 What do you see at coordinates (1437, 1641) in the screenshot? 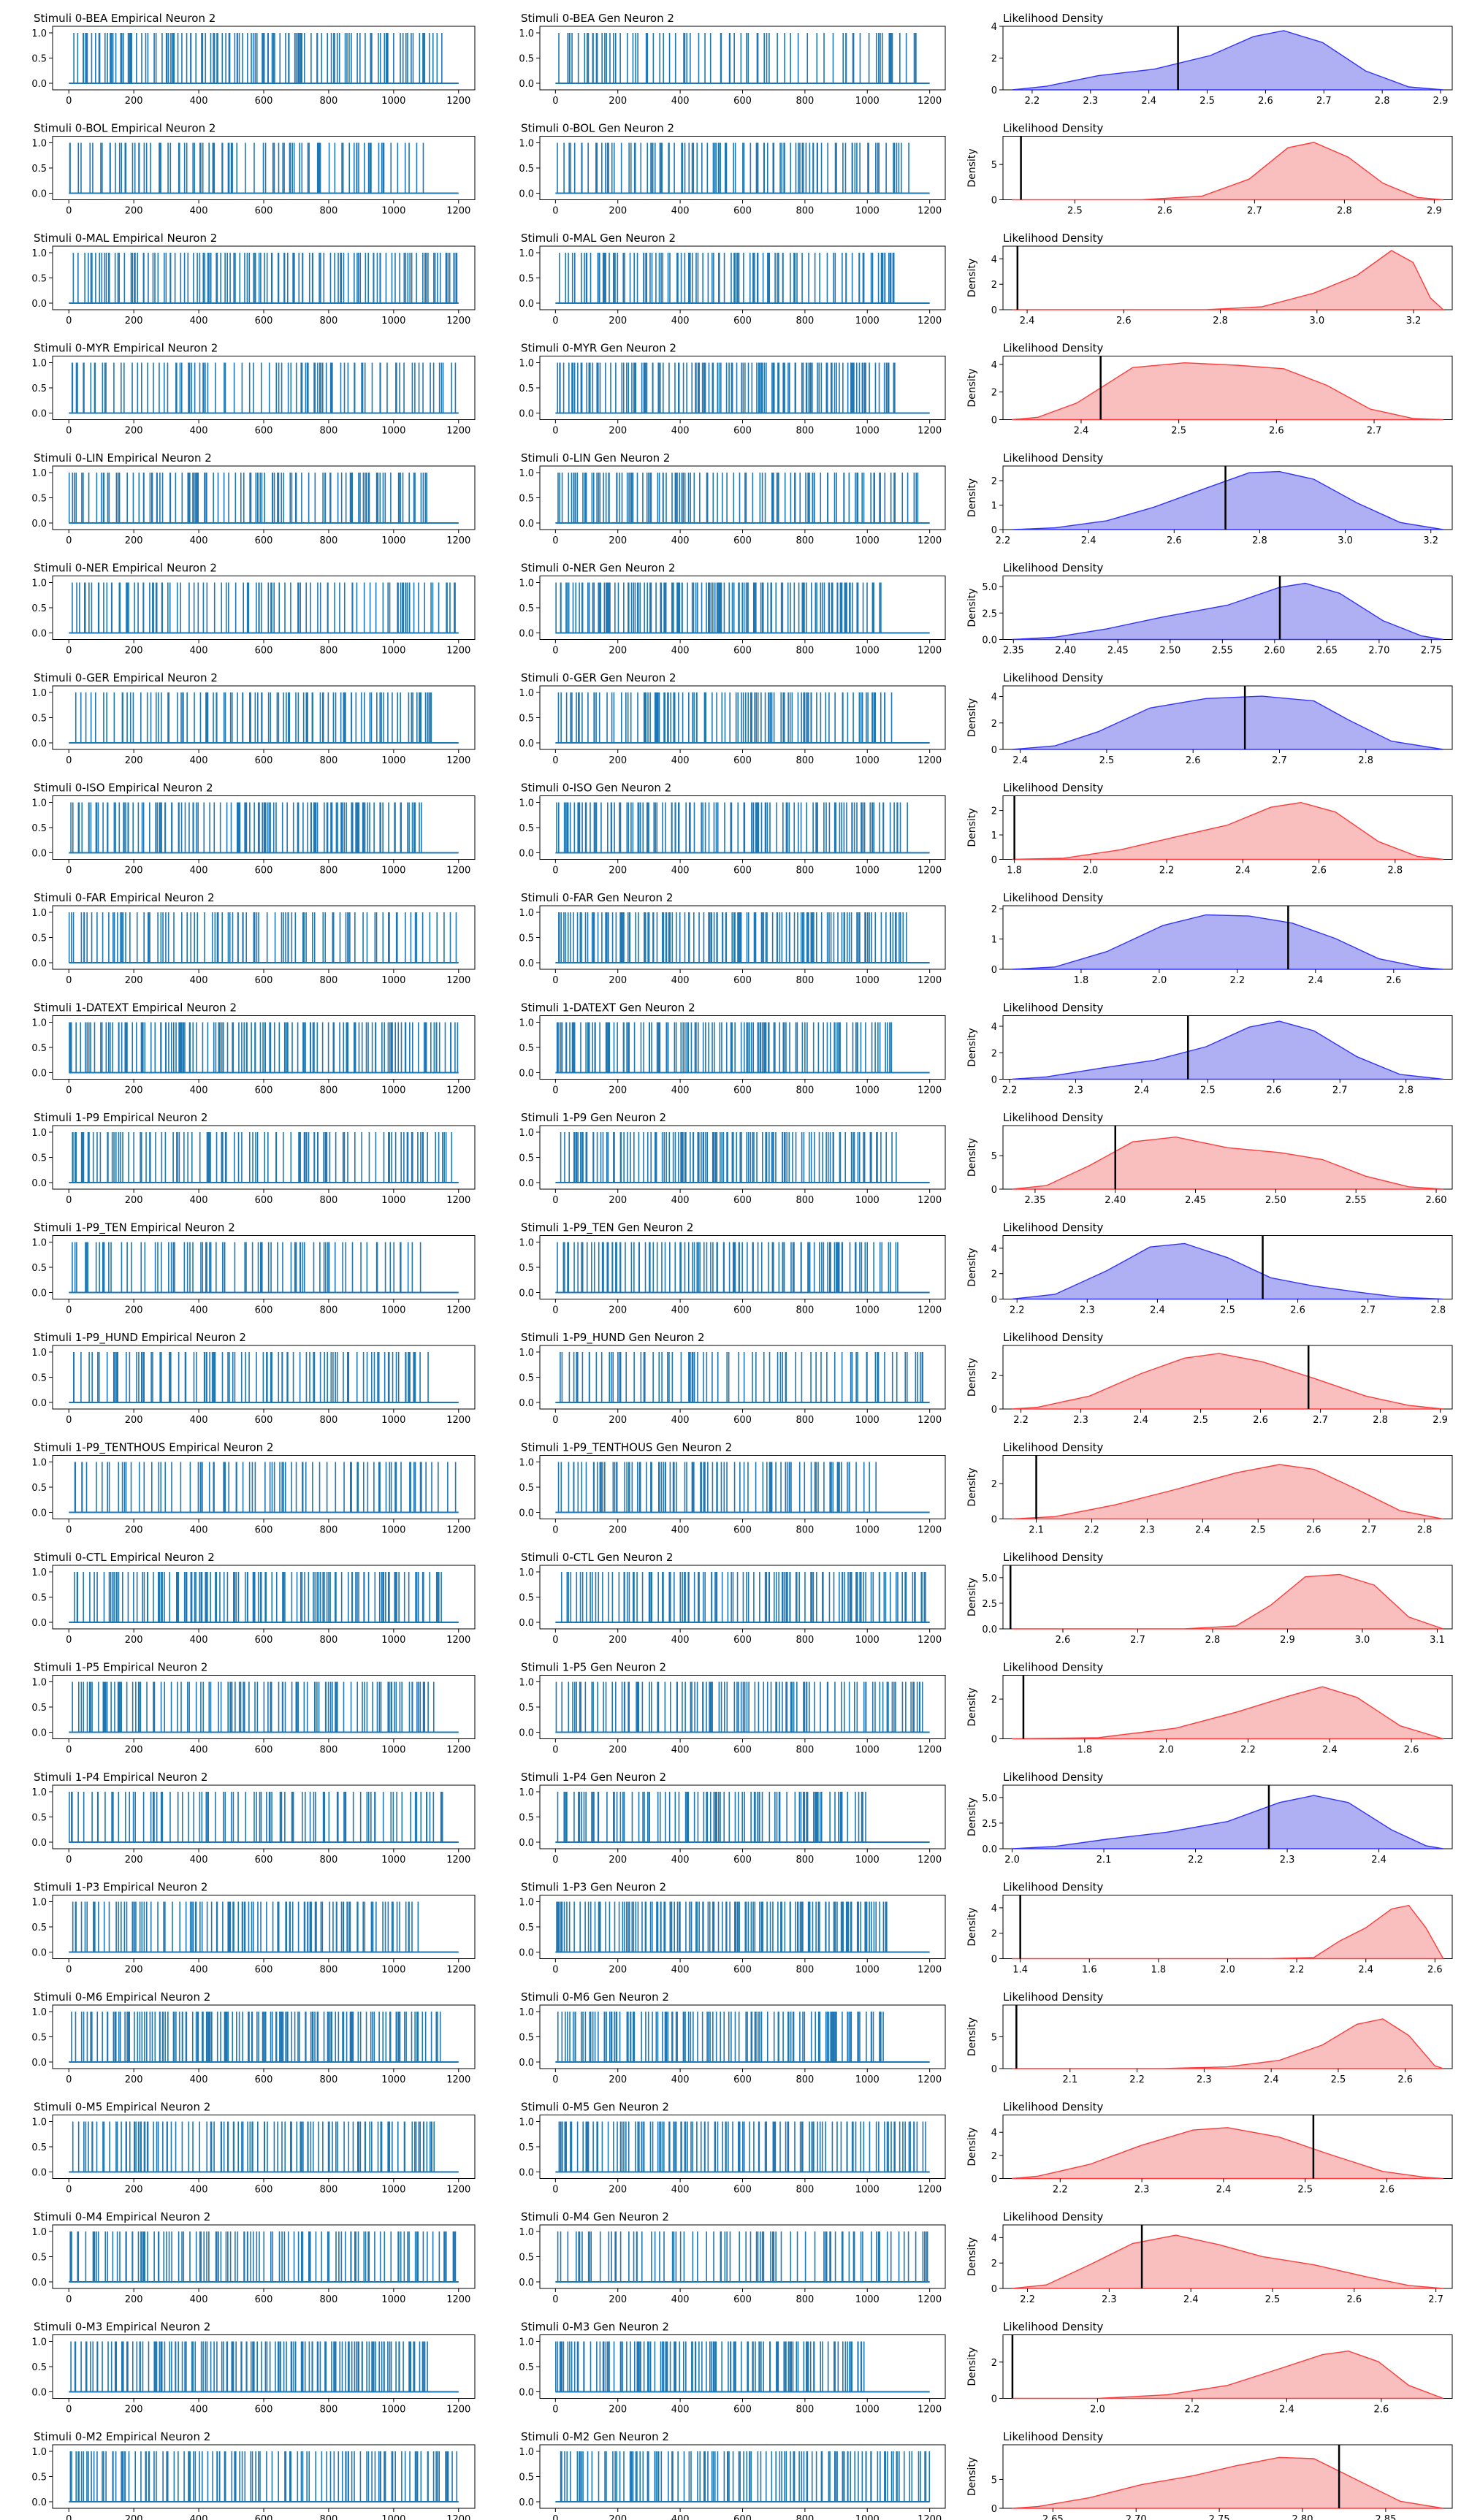
I see `density-xtick-label: 3.1` at bounding box center [1437, 1641].